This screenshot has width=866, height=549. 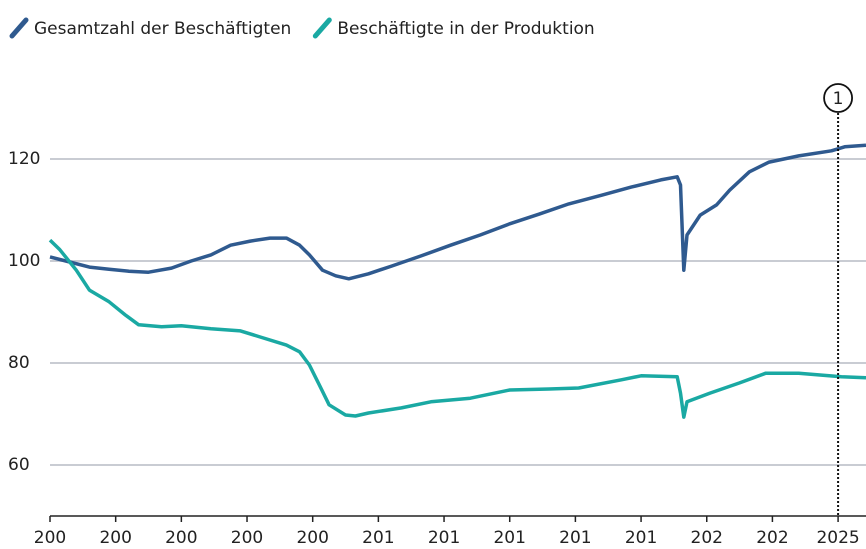 I want to click on x-tick-label: 2025, so click(x=837, y=538).